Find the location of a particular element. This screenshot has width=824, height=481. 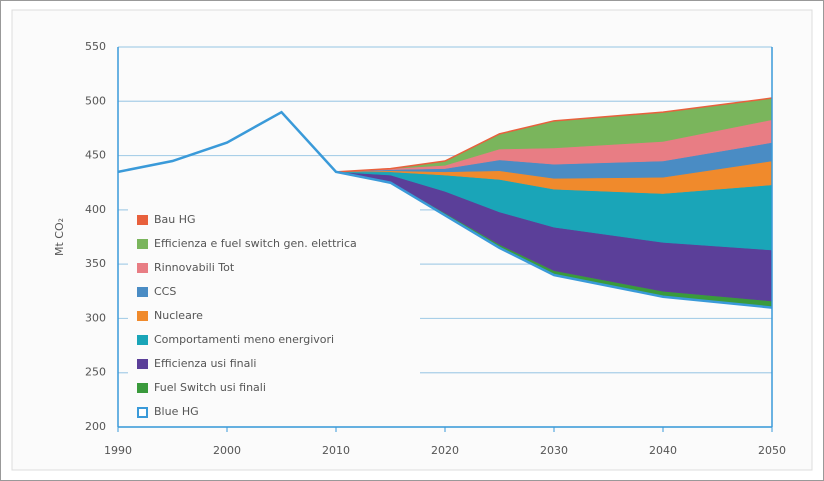

line is located at coordinates (554, 135).